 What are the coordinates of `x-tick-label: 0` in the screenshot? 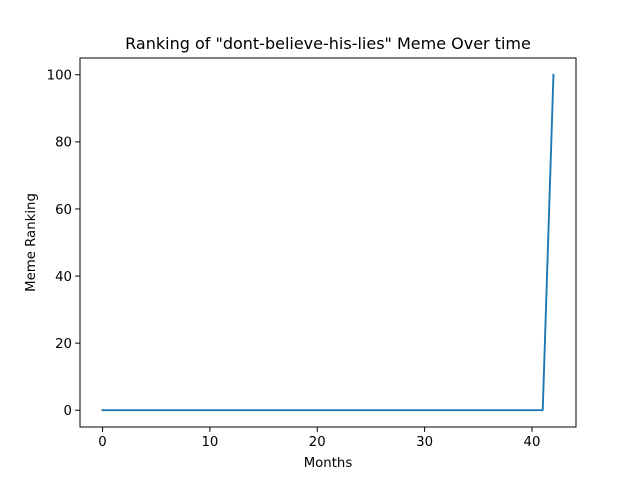 It's located at (102, 442).